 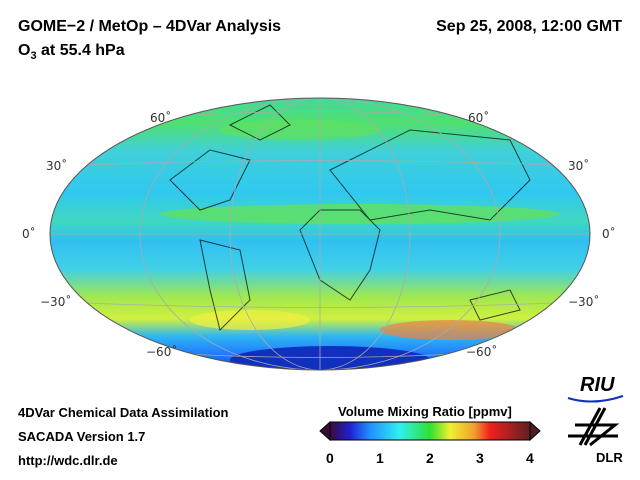 I want to click on lat-label-60s-left: −60˚, so click(x=162, y=352).